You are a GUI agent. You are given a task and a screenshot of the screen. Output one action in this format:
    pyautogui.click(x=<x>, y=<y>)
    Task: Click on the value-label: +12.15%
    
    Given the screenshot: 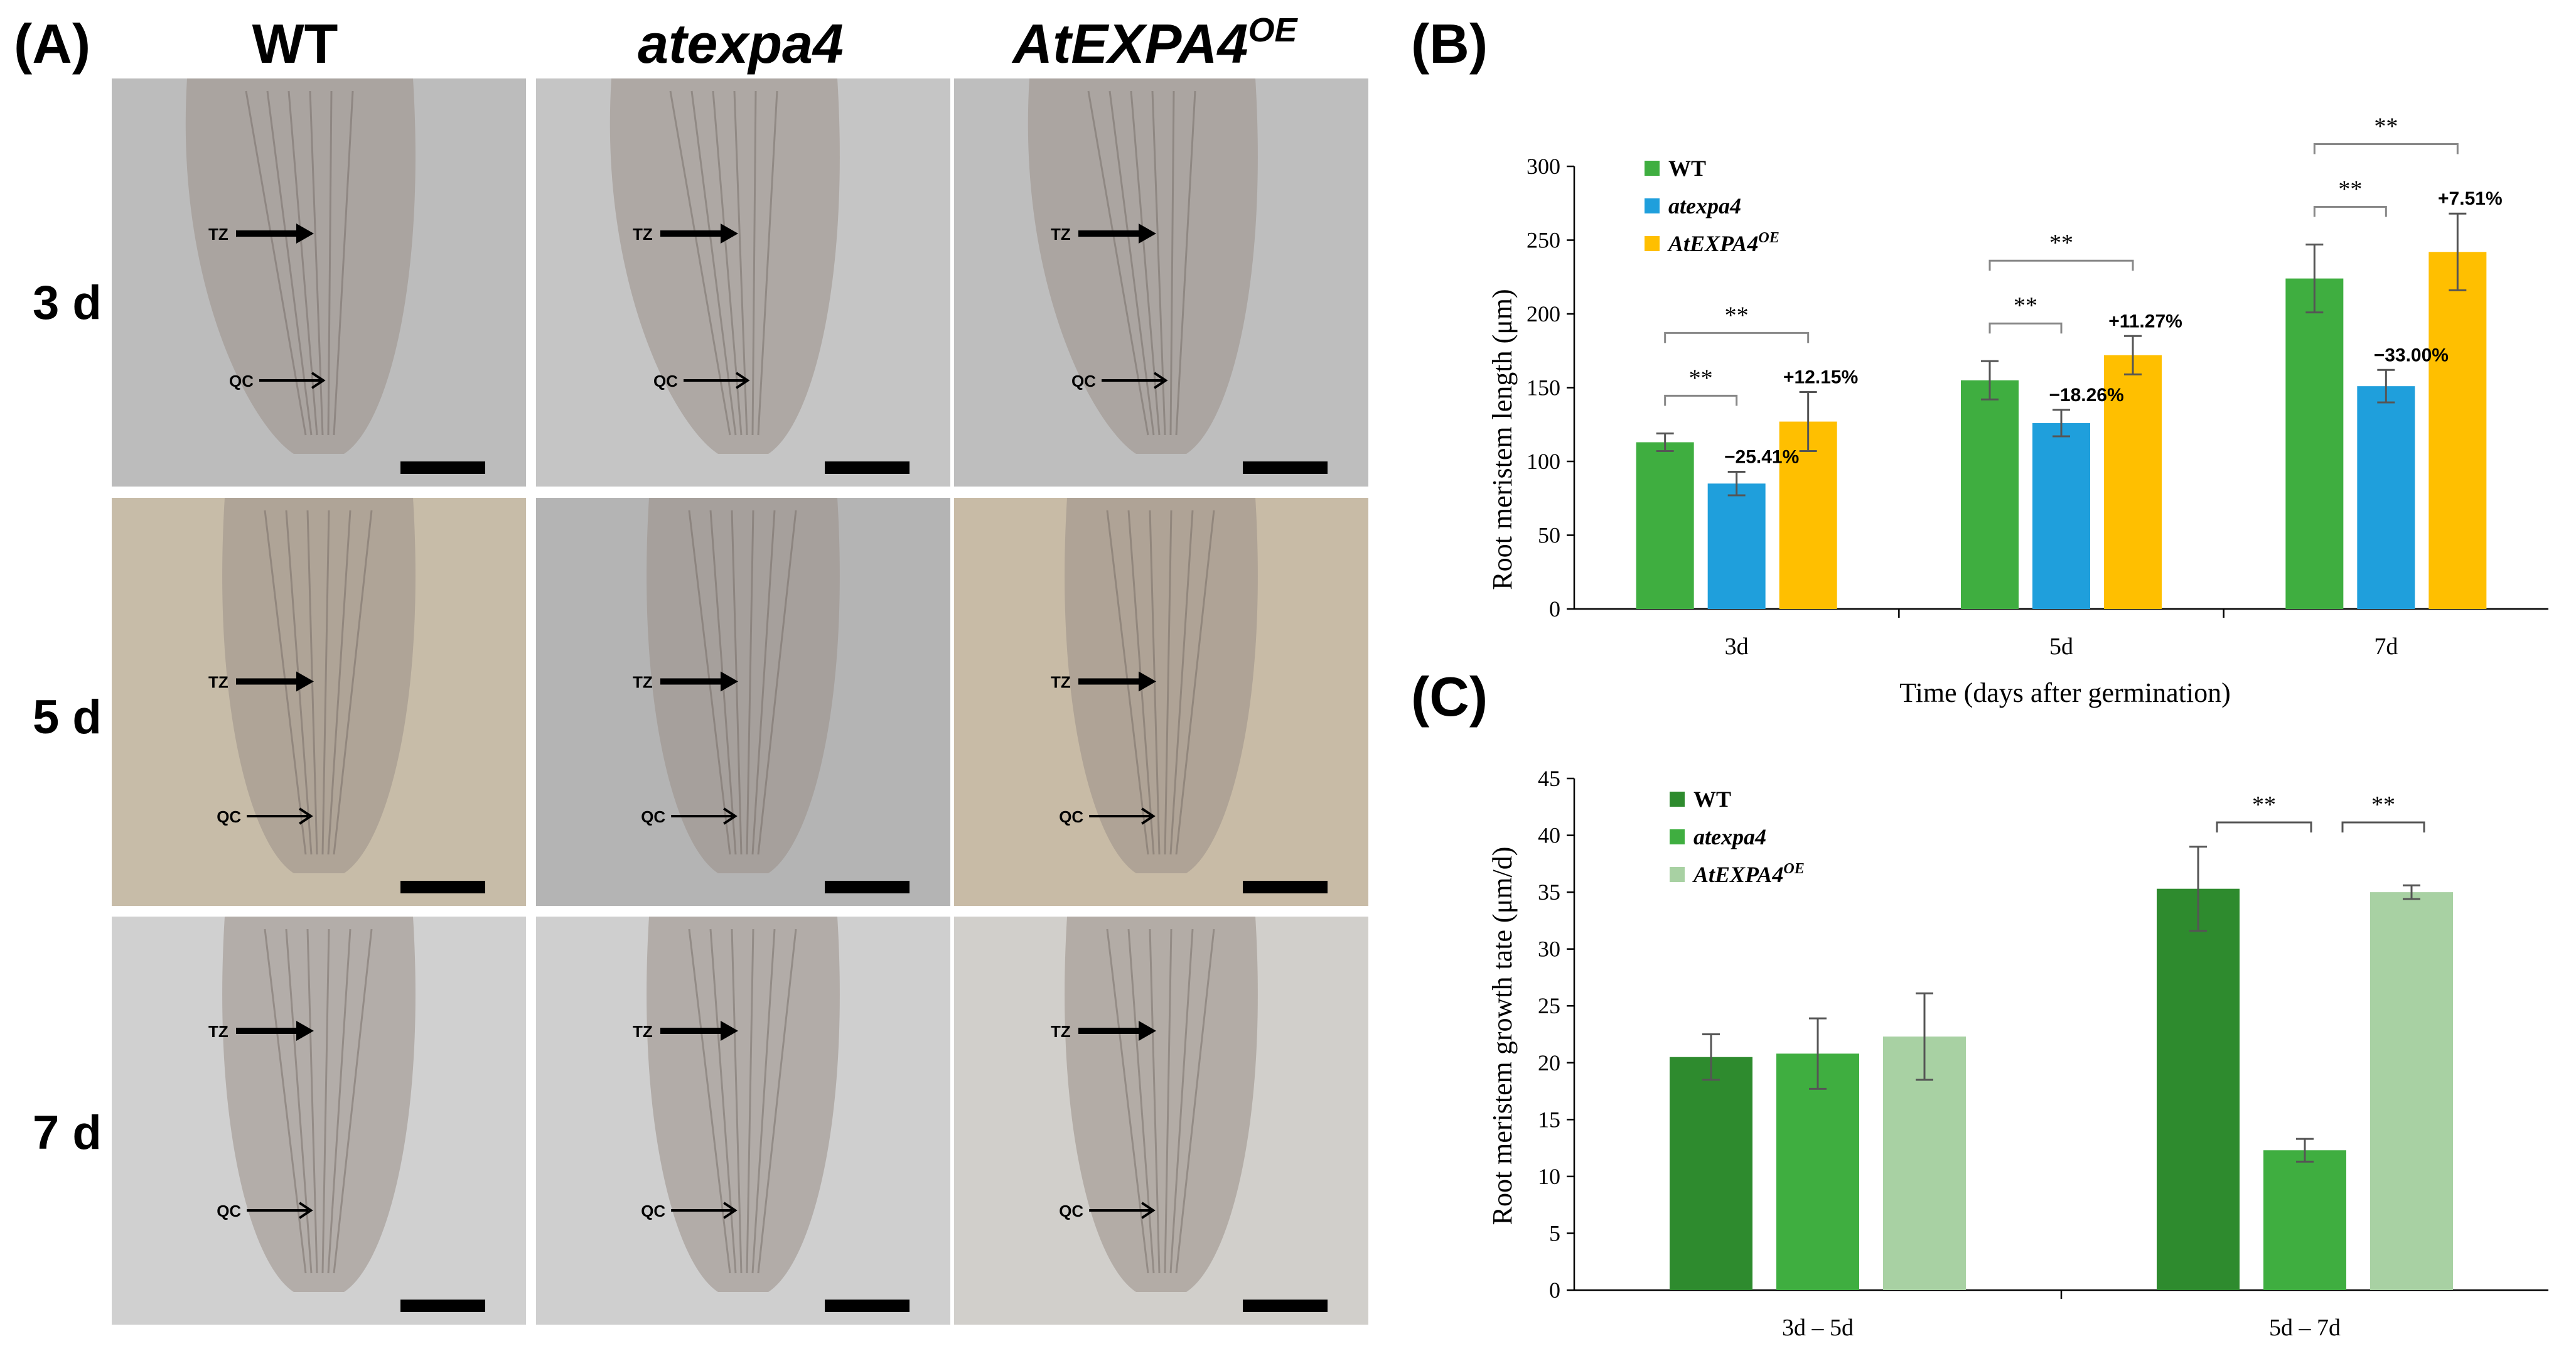 What is the action you would take?
    pyautogui.click(x=1820, y=377)
    